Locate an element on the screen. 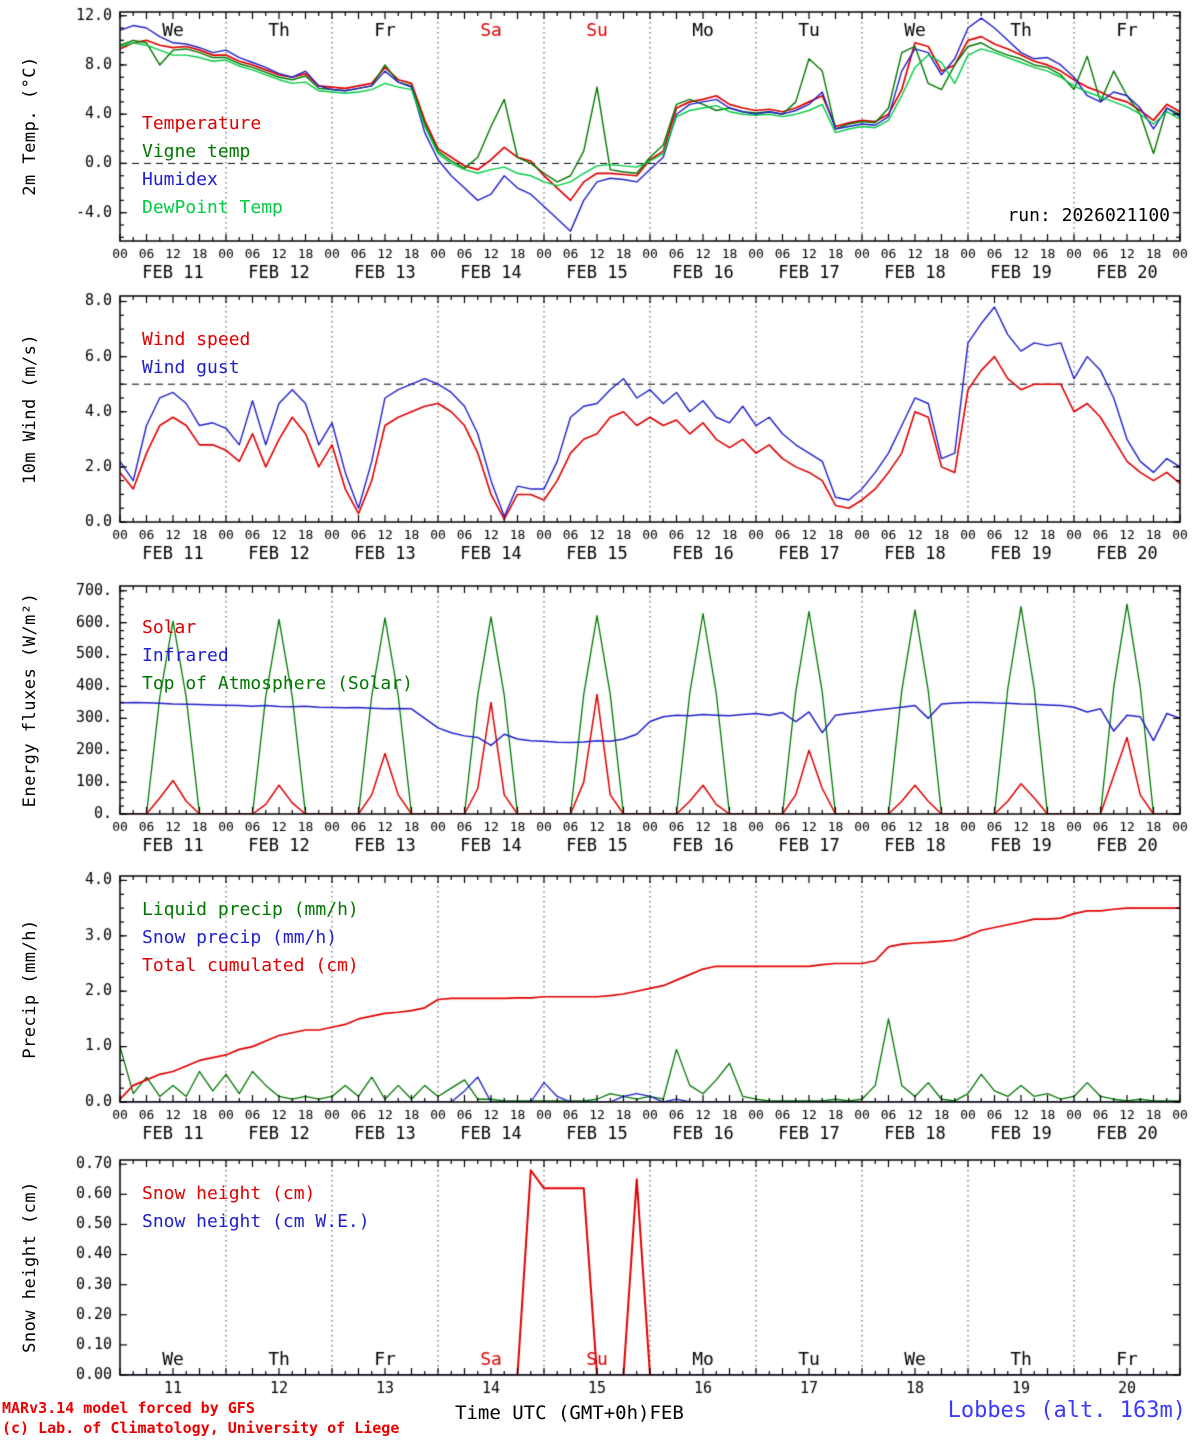  legend-item: Vigne temp is located at coordinates (196, 151).